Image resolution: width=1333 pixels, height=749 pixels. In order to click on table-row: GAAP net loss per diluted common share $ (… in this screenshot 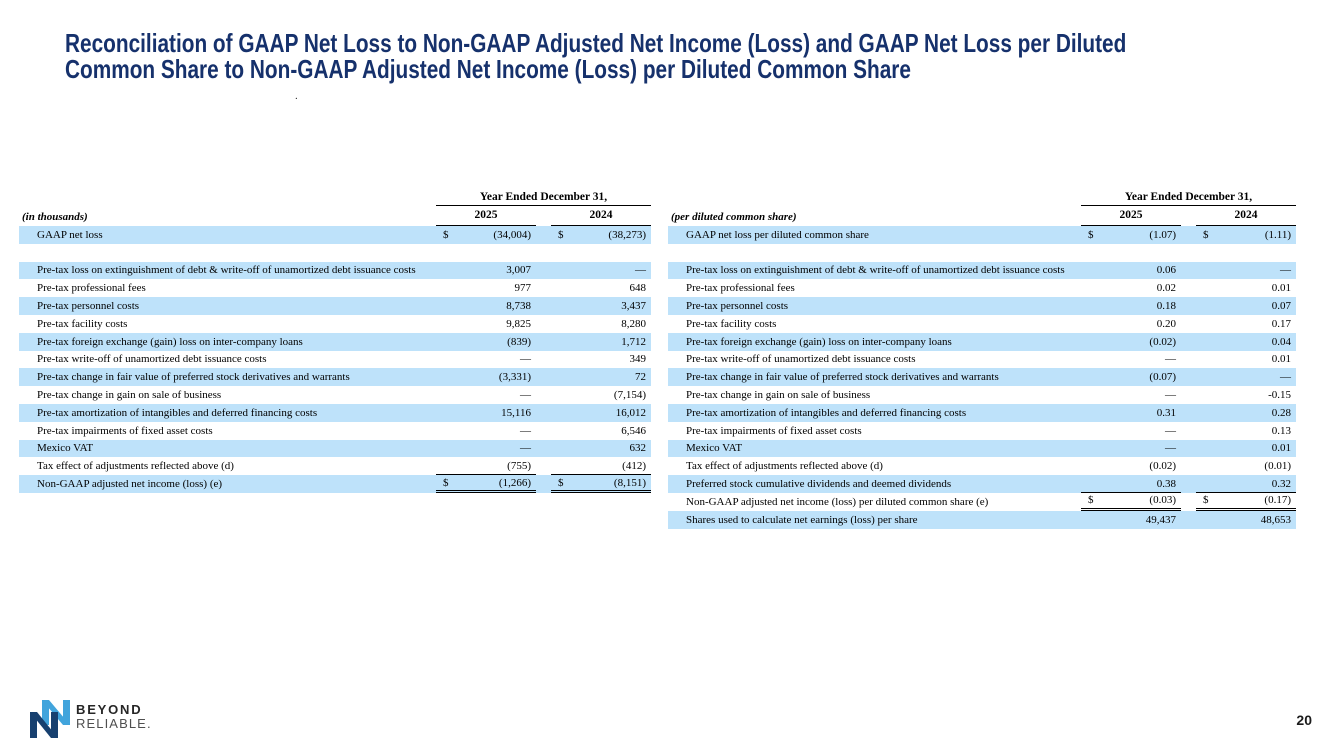, I will do `click(982, 235)`.